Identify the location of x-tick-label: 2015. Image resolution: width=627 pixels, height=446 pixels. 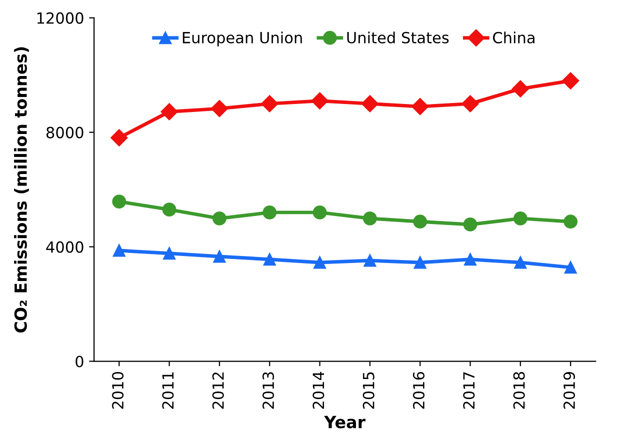
(368, 390).